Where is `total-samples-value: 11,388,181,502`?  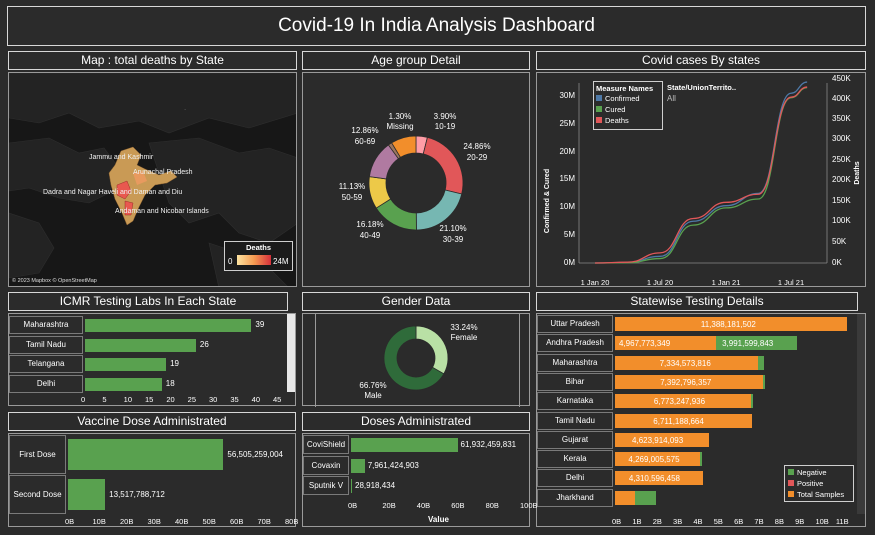
total-samples-value: 11,388,181,502 is located at coordinates (728, 324).